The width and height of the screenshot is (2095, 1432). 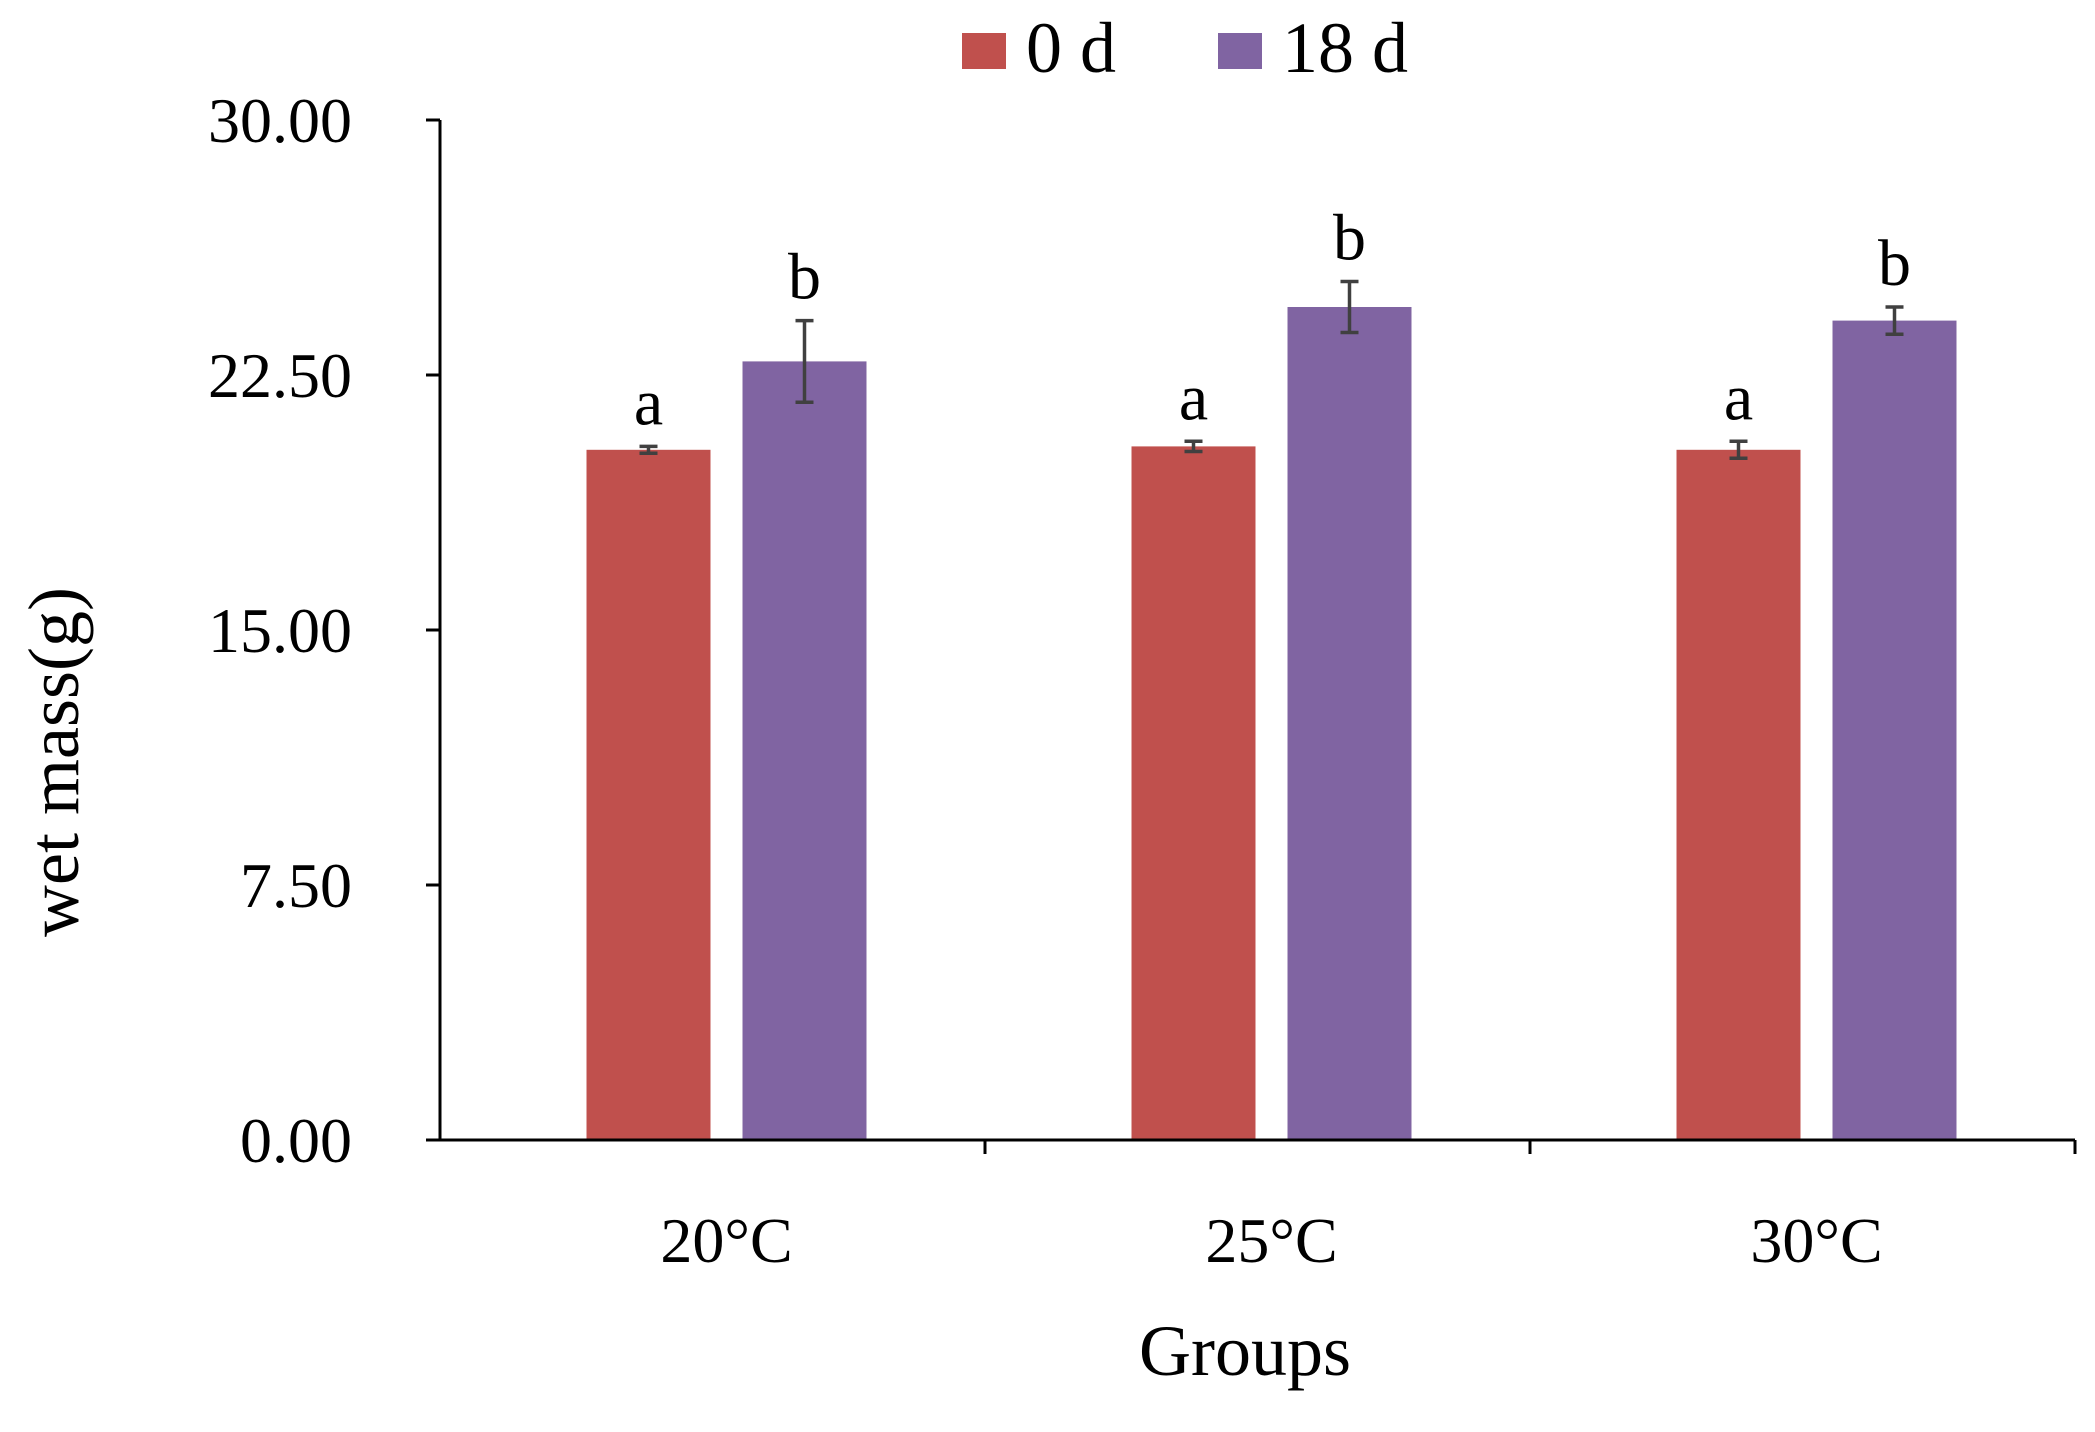 I want to click on y-tick-label: 22.50, so click(x=280, y=375).